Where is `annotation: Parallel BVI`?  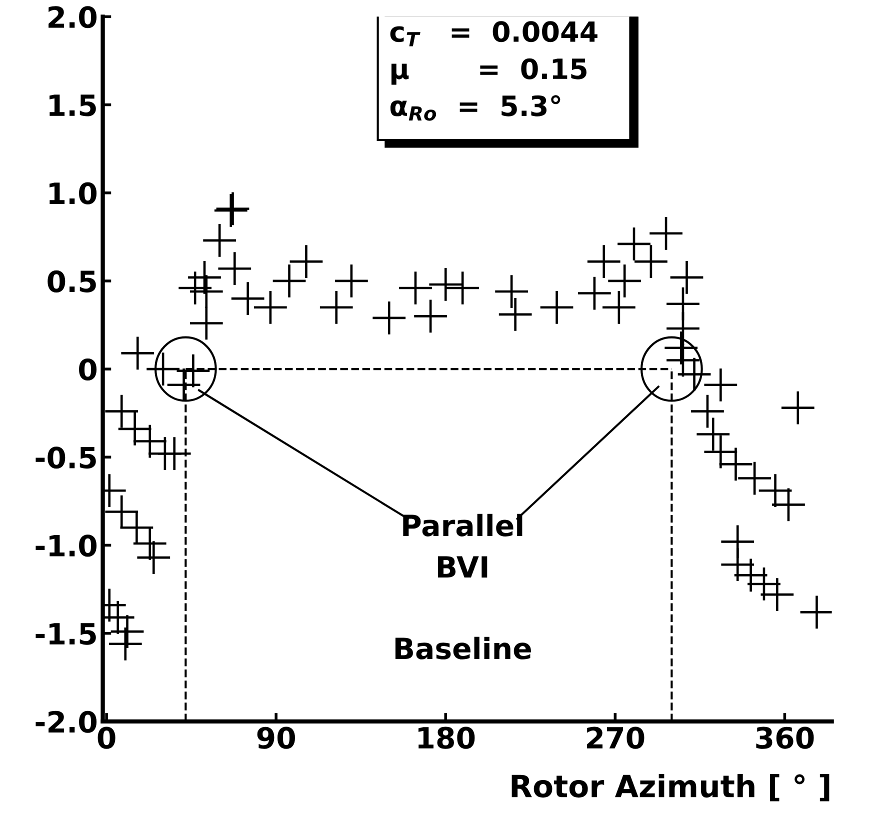 annotation: Parallel BVI is located at coordinates (462, 546).